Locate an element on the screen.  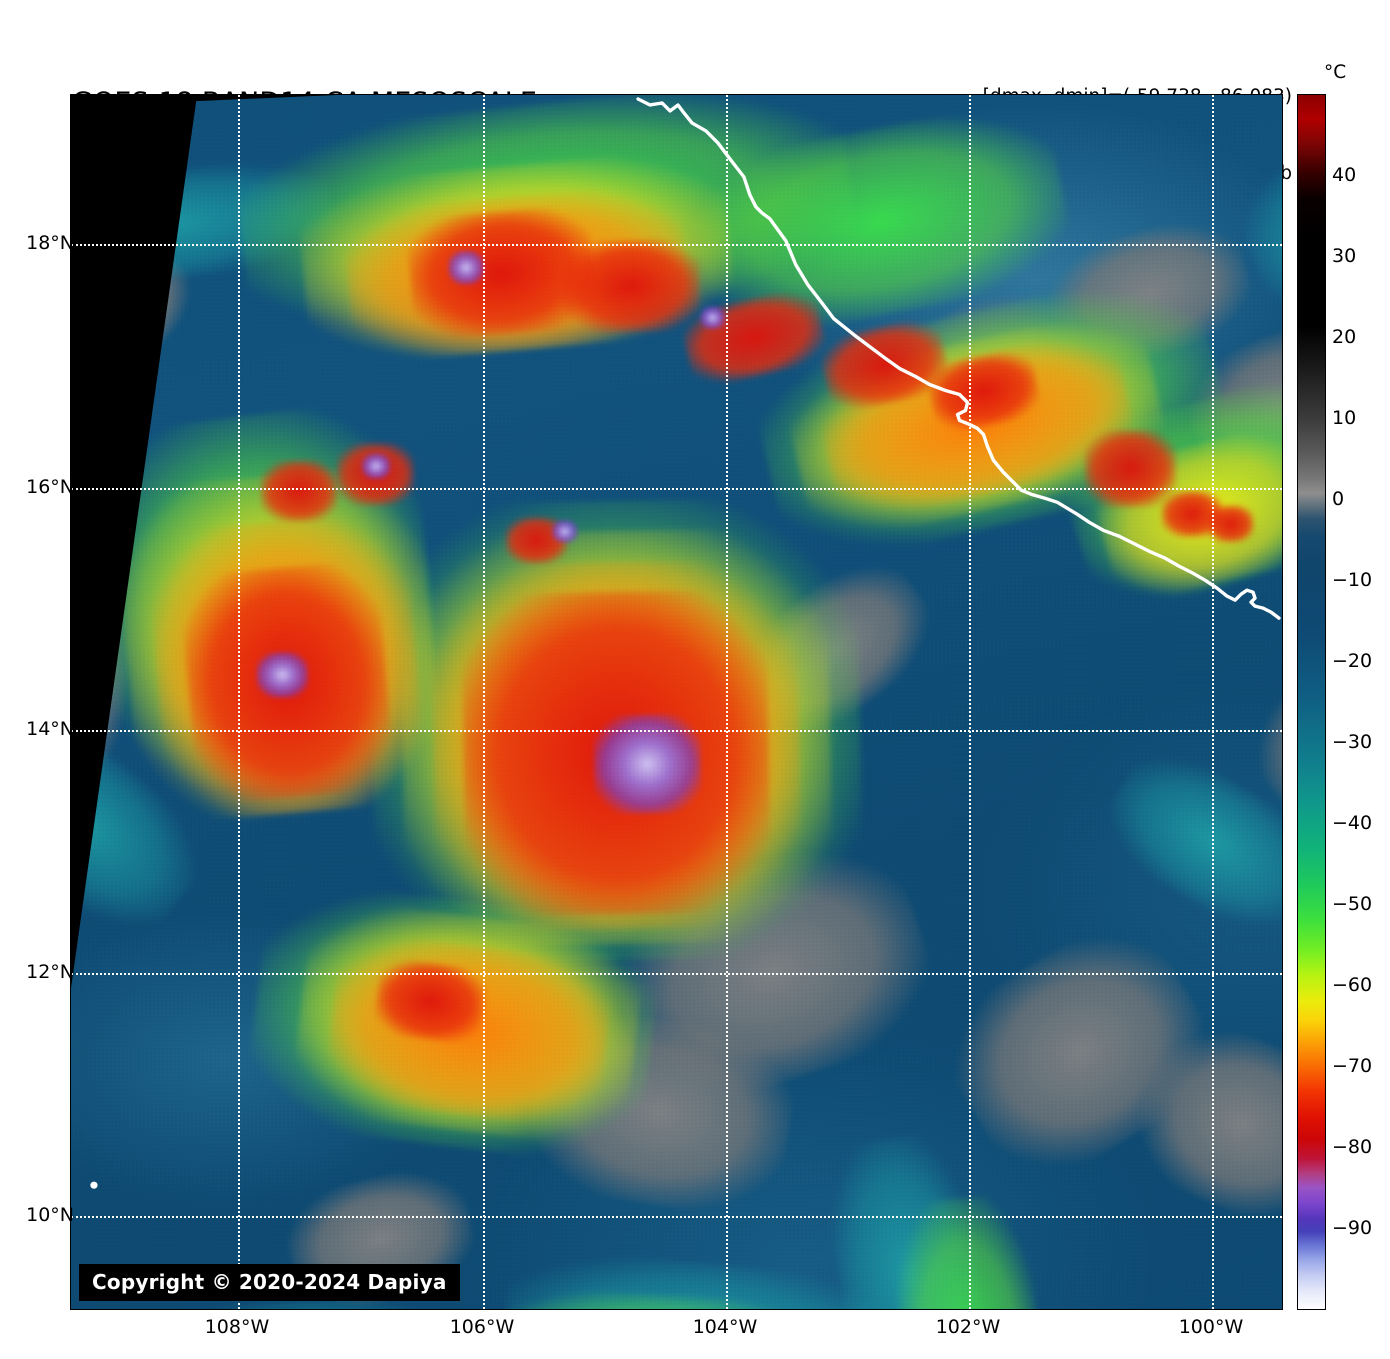
colorbar-tick-m60: −60 is located at coordinates (1352, 985).